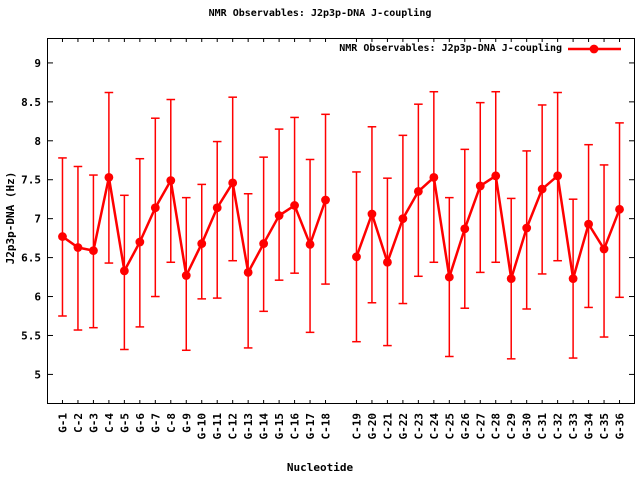 This screenshot has width=640, height=480. What do you see at coordinates (356, 426) in the screenshot?
I see `x-tick-label: C-19` at bounding box center [356, 426].